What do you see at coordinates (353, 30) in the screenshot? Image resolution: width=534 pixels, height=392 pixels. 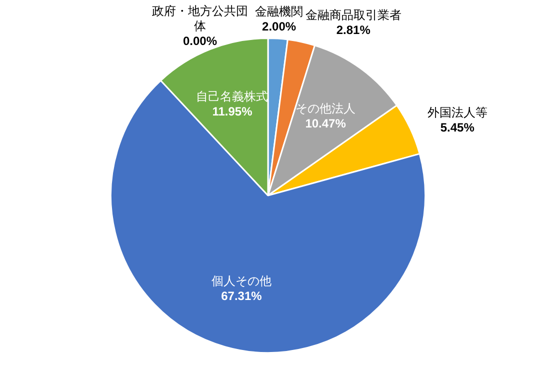 I see `data-label: 2.81%` at bounding box center [353, 30].